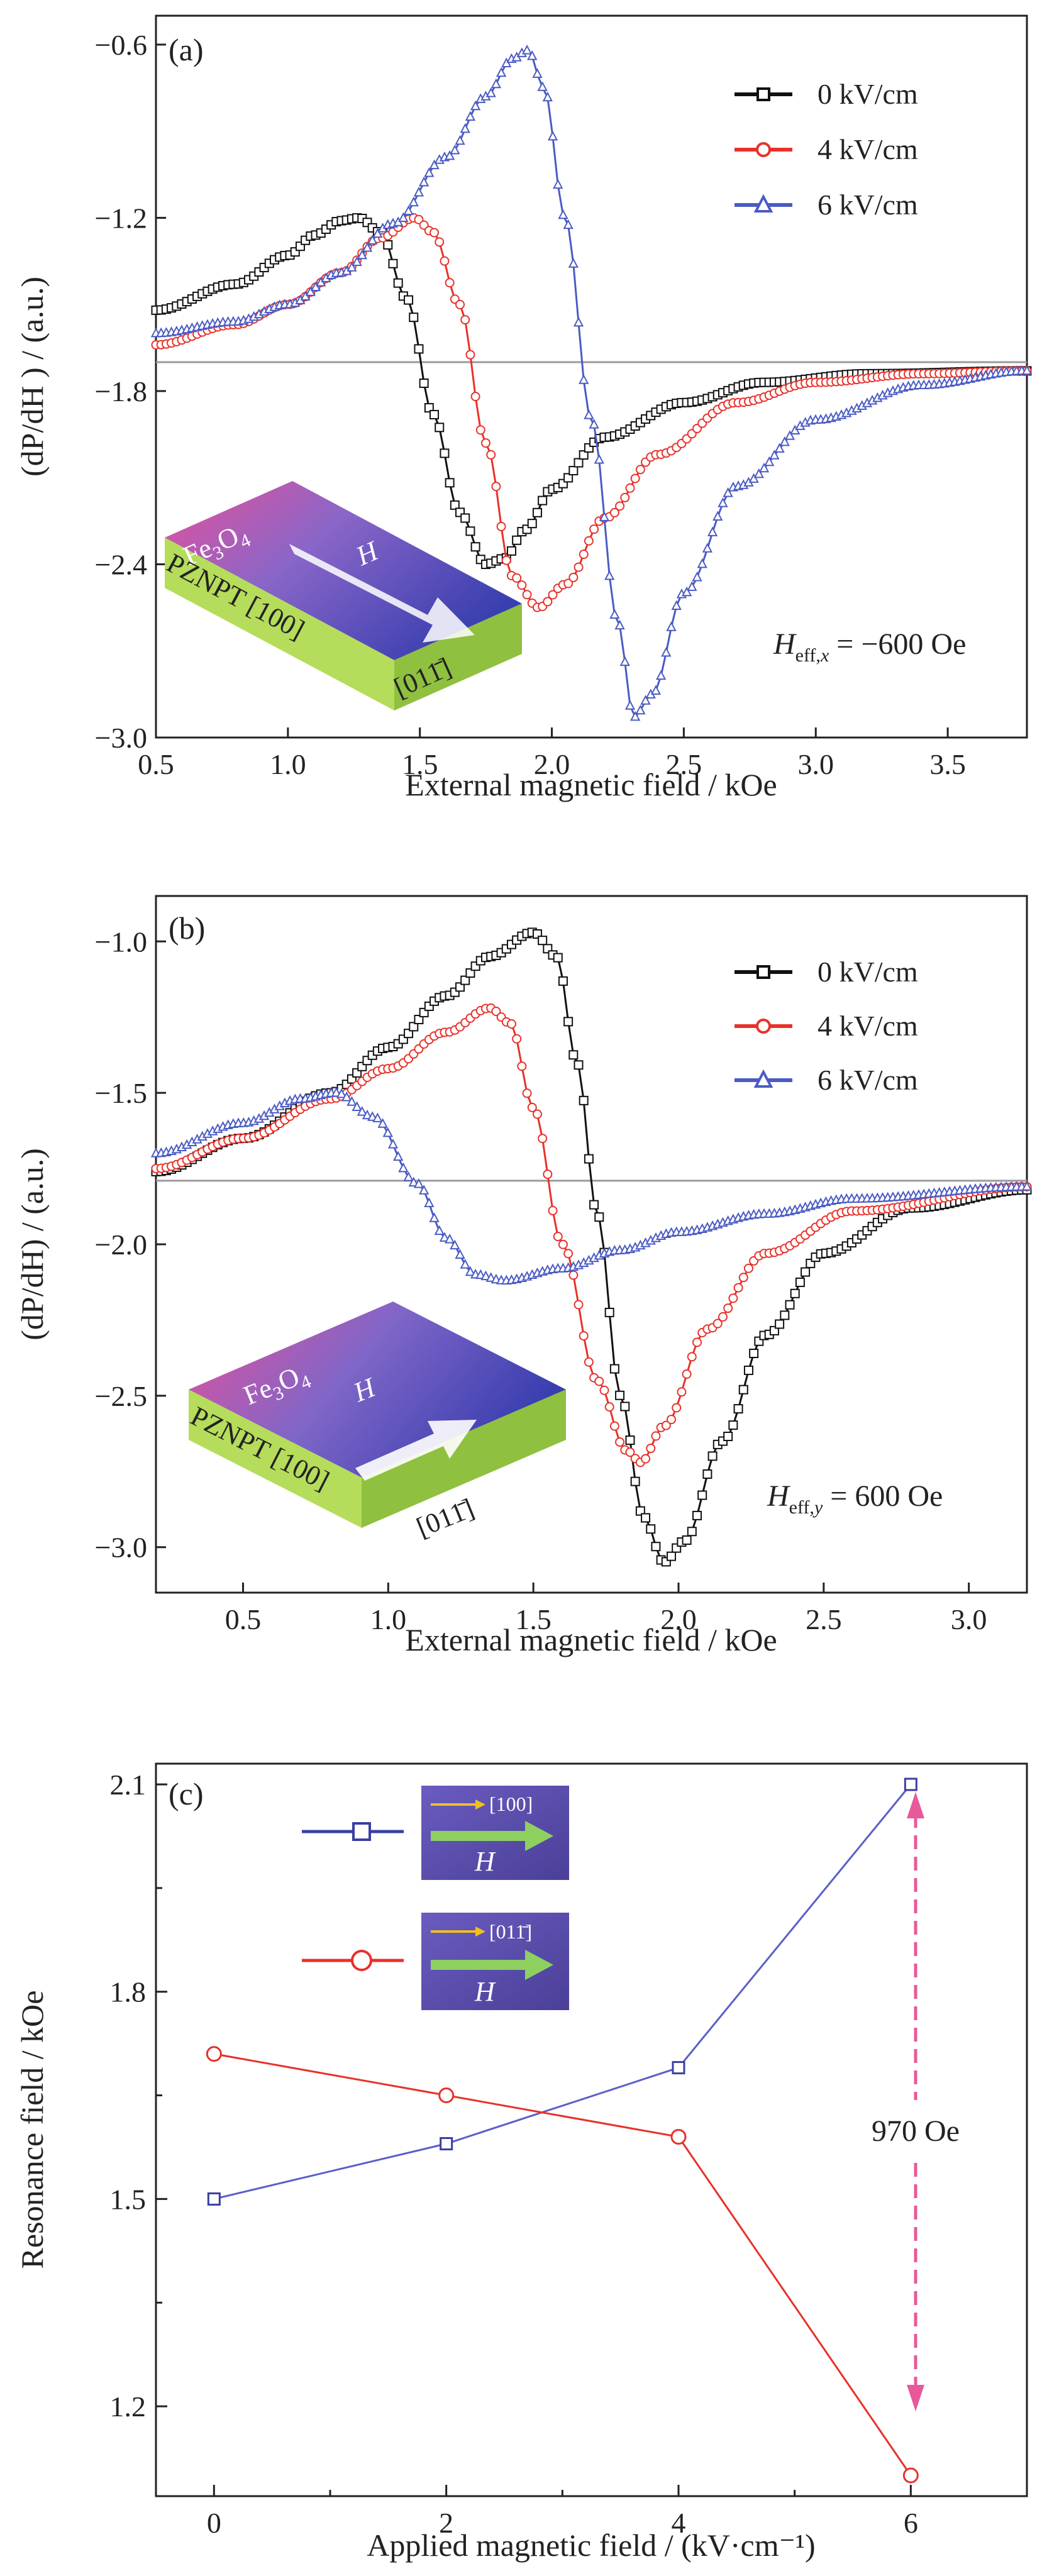  Describe the element at coordinates (275, 1459) in the screenshot. I see `inset-b-front-face` at that location.